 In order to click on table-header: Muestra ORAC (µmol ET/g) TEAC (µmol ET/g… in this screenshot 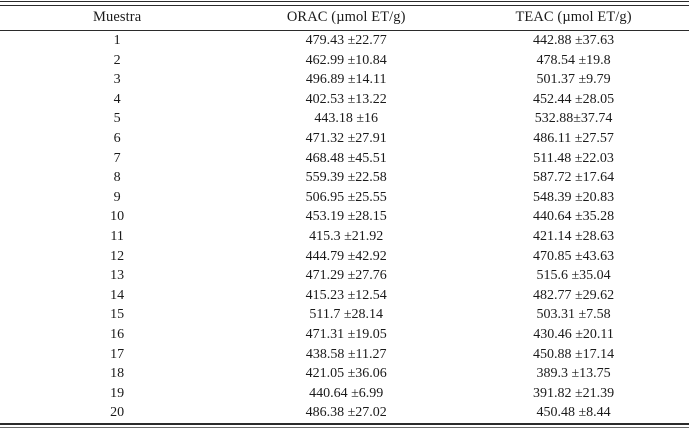, I will do `click(344, 18)`.